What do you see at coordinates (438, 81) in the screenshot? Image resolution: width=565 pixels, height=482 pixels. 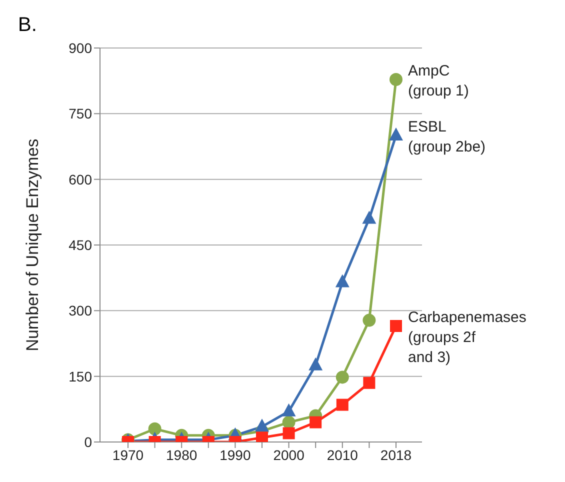 I see `series-label: AmpC (group 1)` at bounding box center [438, 81].